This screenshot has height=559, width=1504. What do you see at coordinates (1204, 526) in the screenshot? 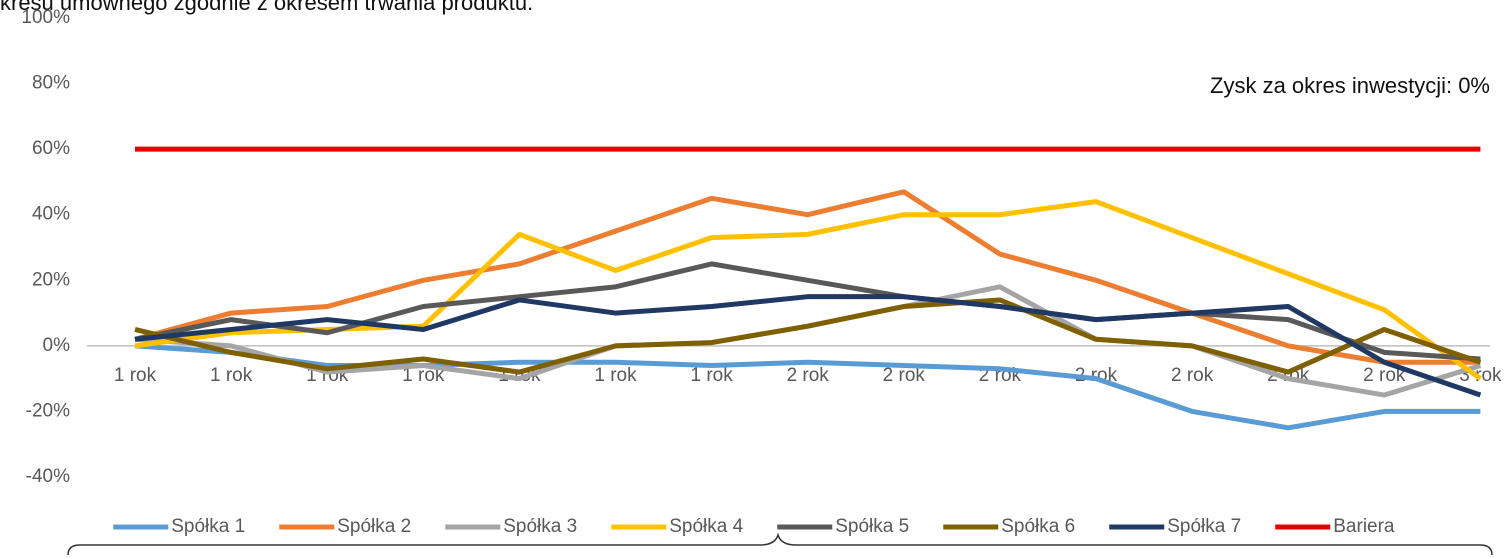
I see `legend-label: Spółka 7` at bounding box center [1204, 526].